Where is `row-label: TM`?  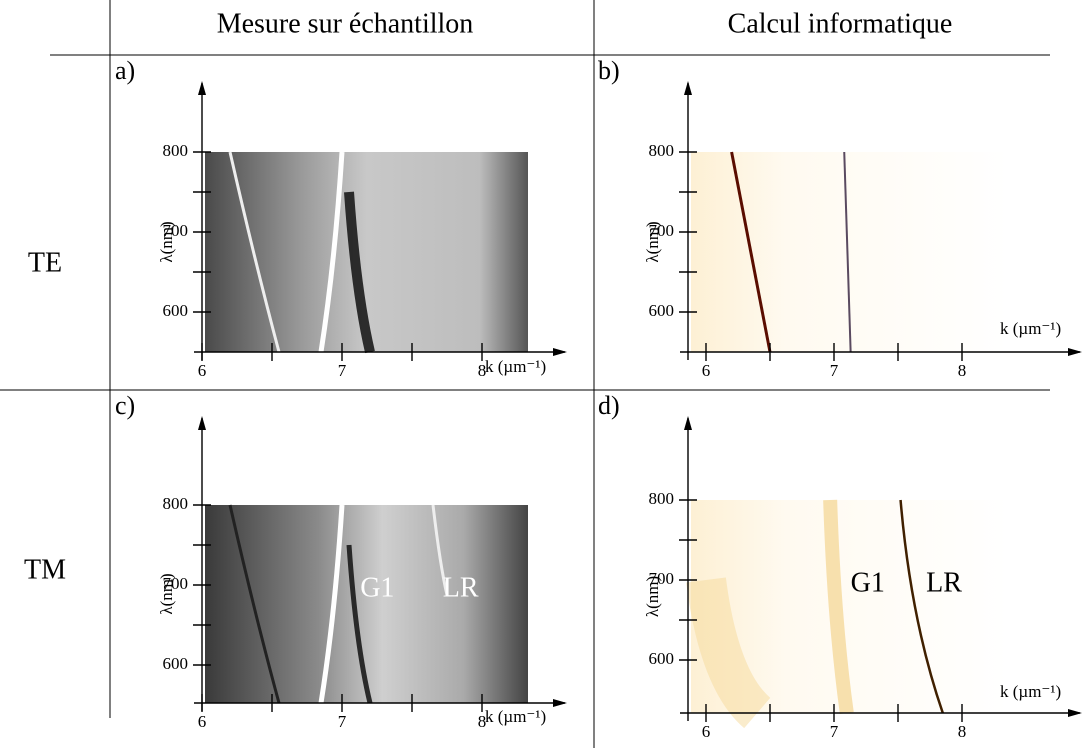
row-label: TM is located at coordinates (45, 569).